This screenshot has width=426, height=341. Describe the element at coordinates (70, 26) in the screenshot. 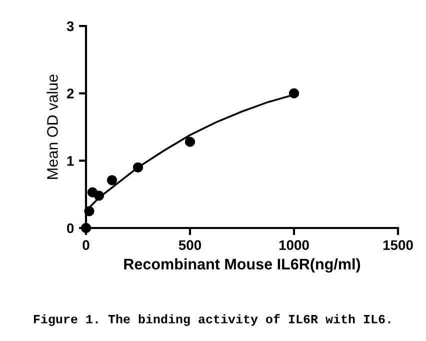

I see `y-tick-label: 3` at that location.